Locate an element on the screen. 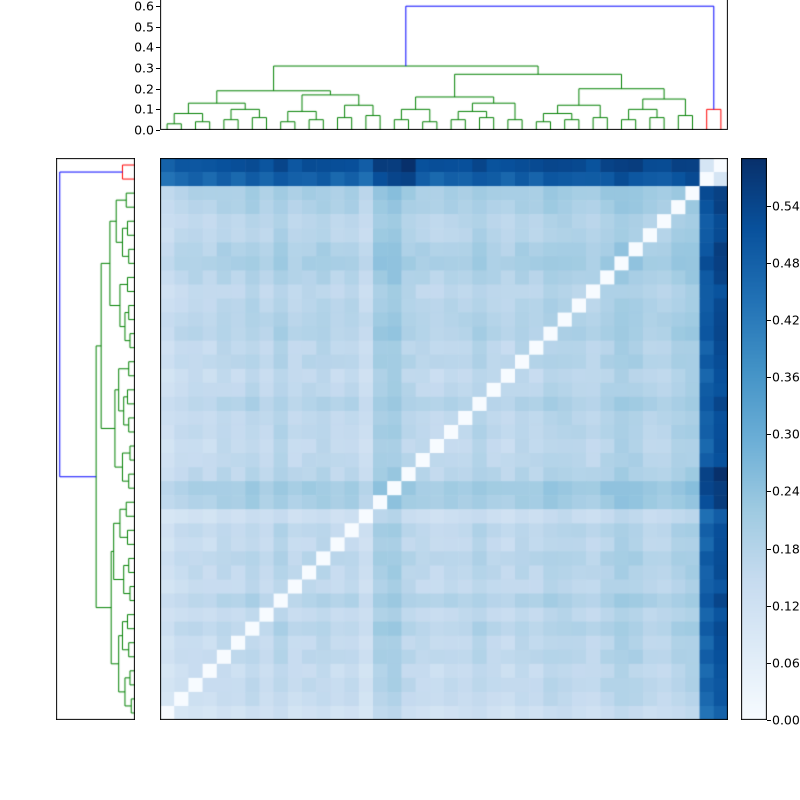  top-dendrogram-panel is located at coordinates (444, 65).